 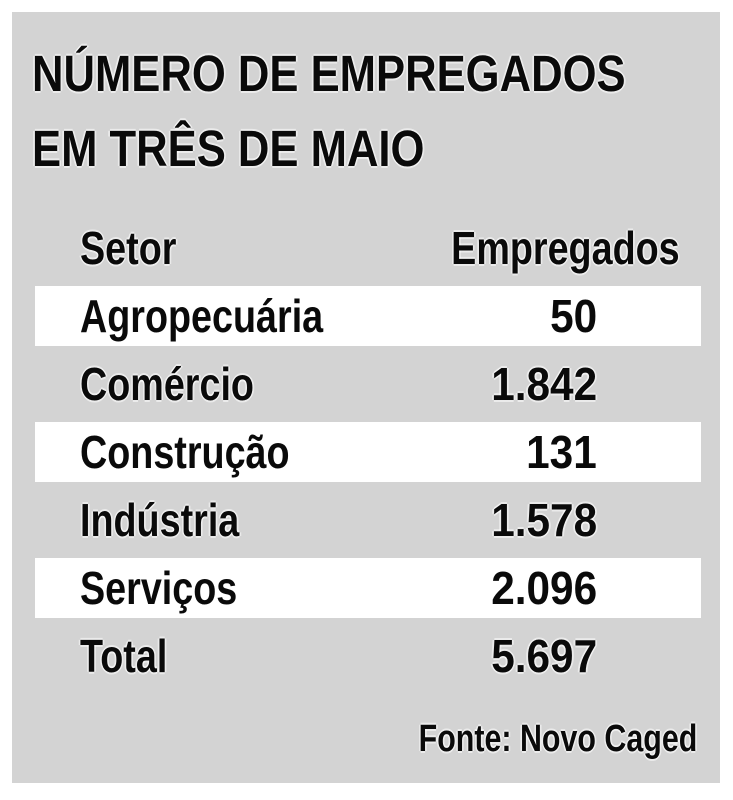 What do you see at coordinates (544, 384) in the screenshot?
I see `employees-cell: 1.842` at bounding box center [544, 384].